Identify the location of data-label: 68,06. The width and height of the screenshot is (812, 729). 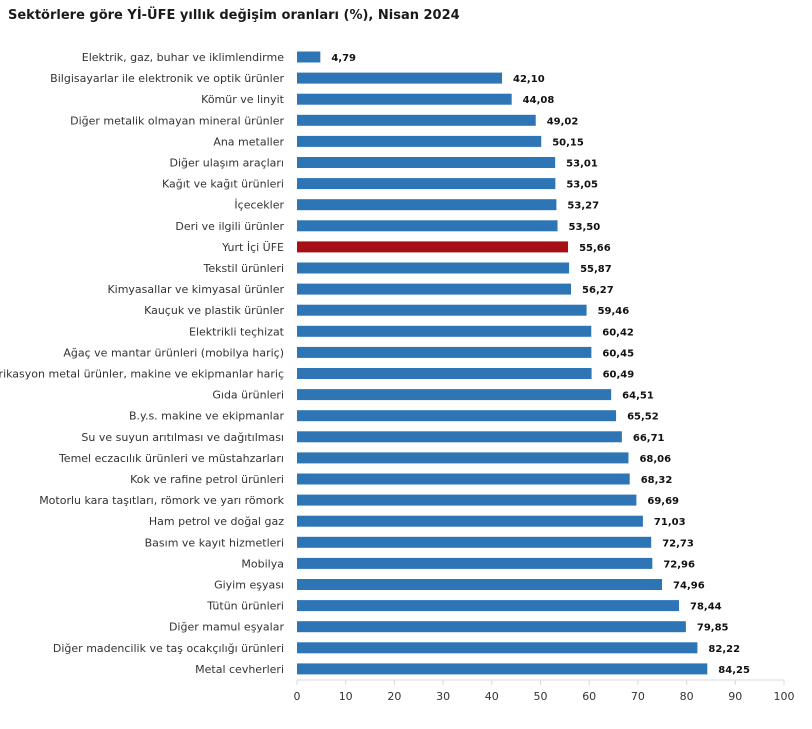
(655, 459).